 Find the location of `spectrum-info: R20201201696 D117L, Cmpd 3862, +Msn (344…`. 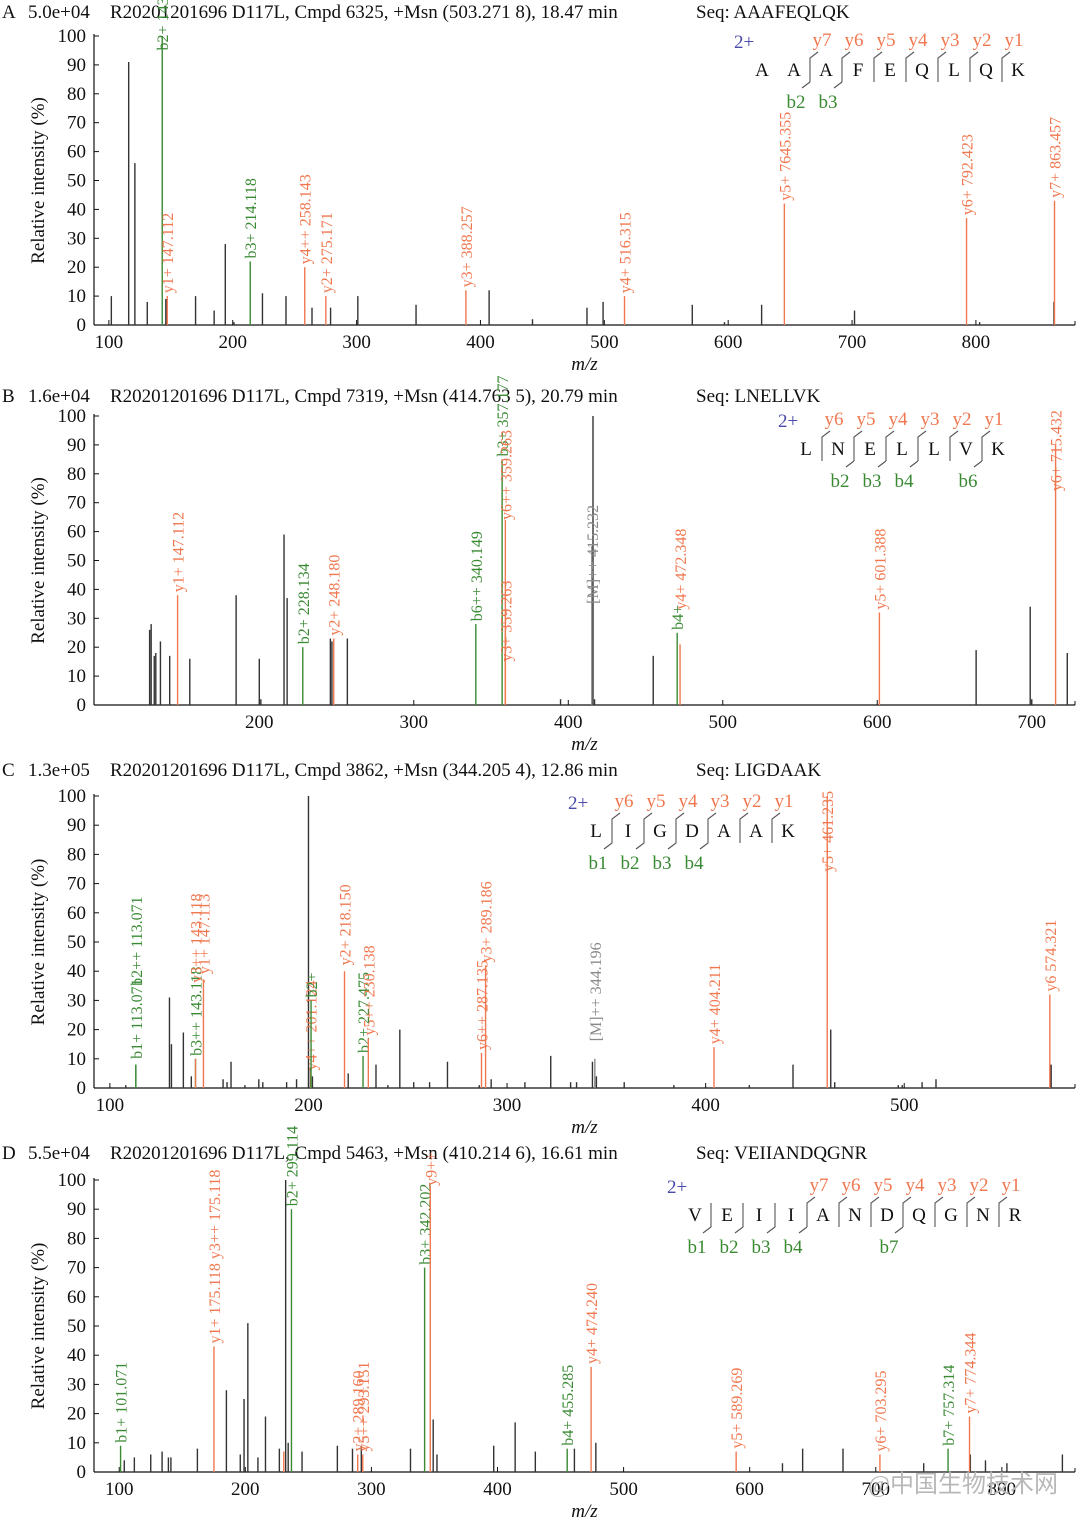

spectrum-info: R20201201696 D117L, Cmpd 3862, +Msn (344… is located at coordinates (364, 770).